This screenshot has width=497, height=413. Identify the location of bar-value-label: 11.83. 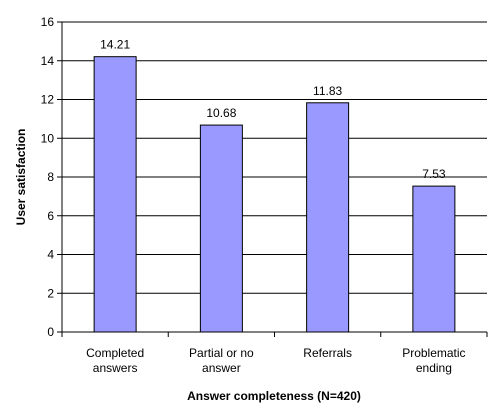
(327, 91).